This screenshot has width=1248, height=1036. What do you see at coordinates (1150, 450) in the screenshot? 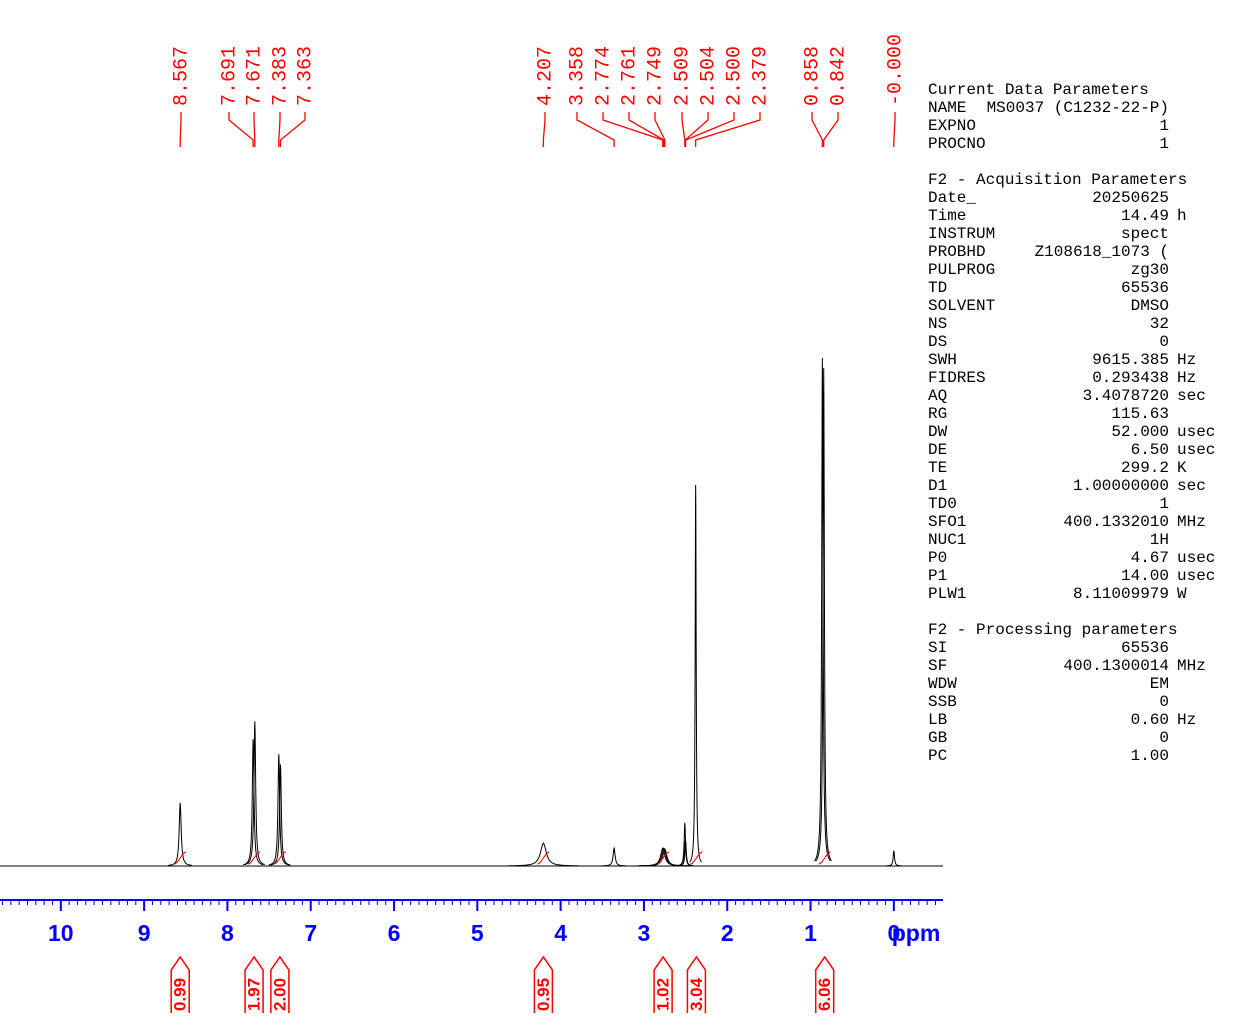
I see `param-value: 6.50` at bounding box center [1150, 450].